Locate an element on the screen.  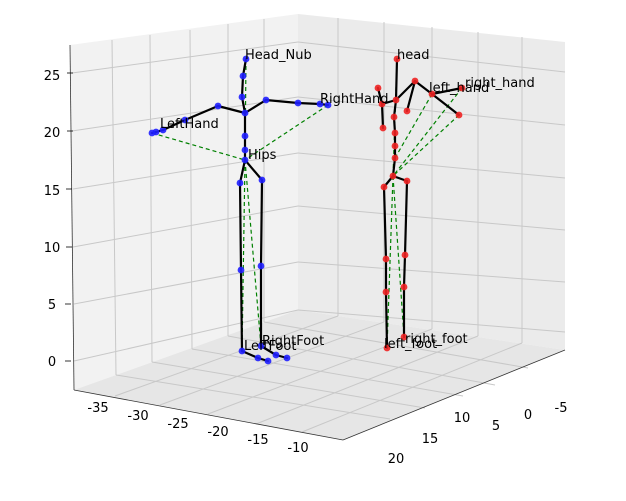
joint-blue-sp1 is located at coordinates (245, 136).